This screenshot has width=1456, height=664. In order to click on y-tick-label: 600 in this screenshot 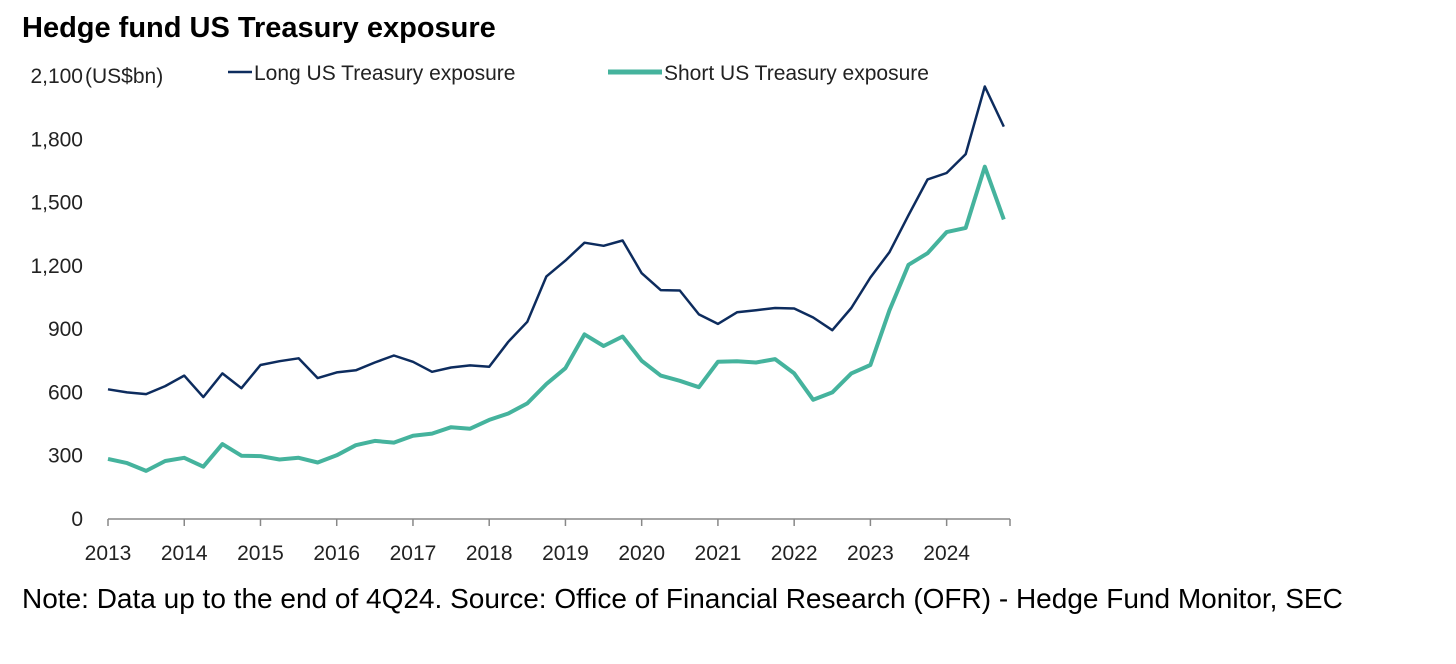, I will do `click(65, 392)`.